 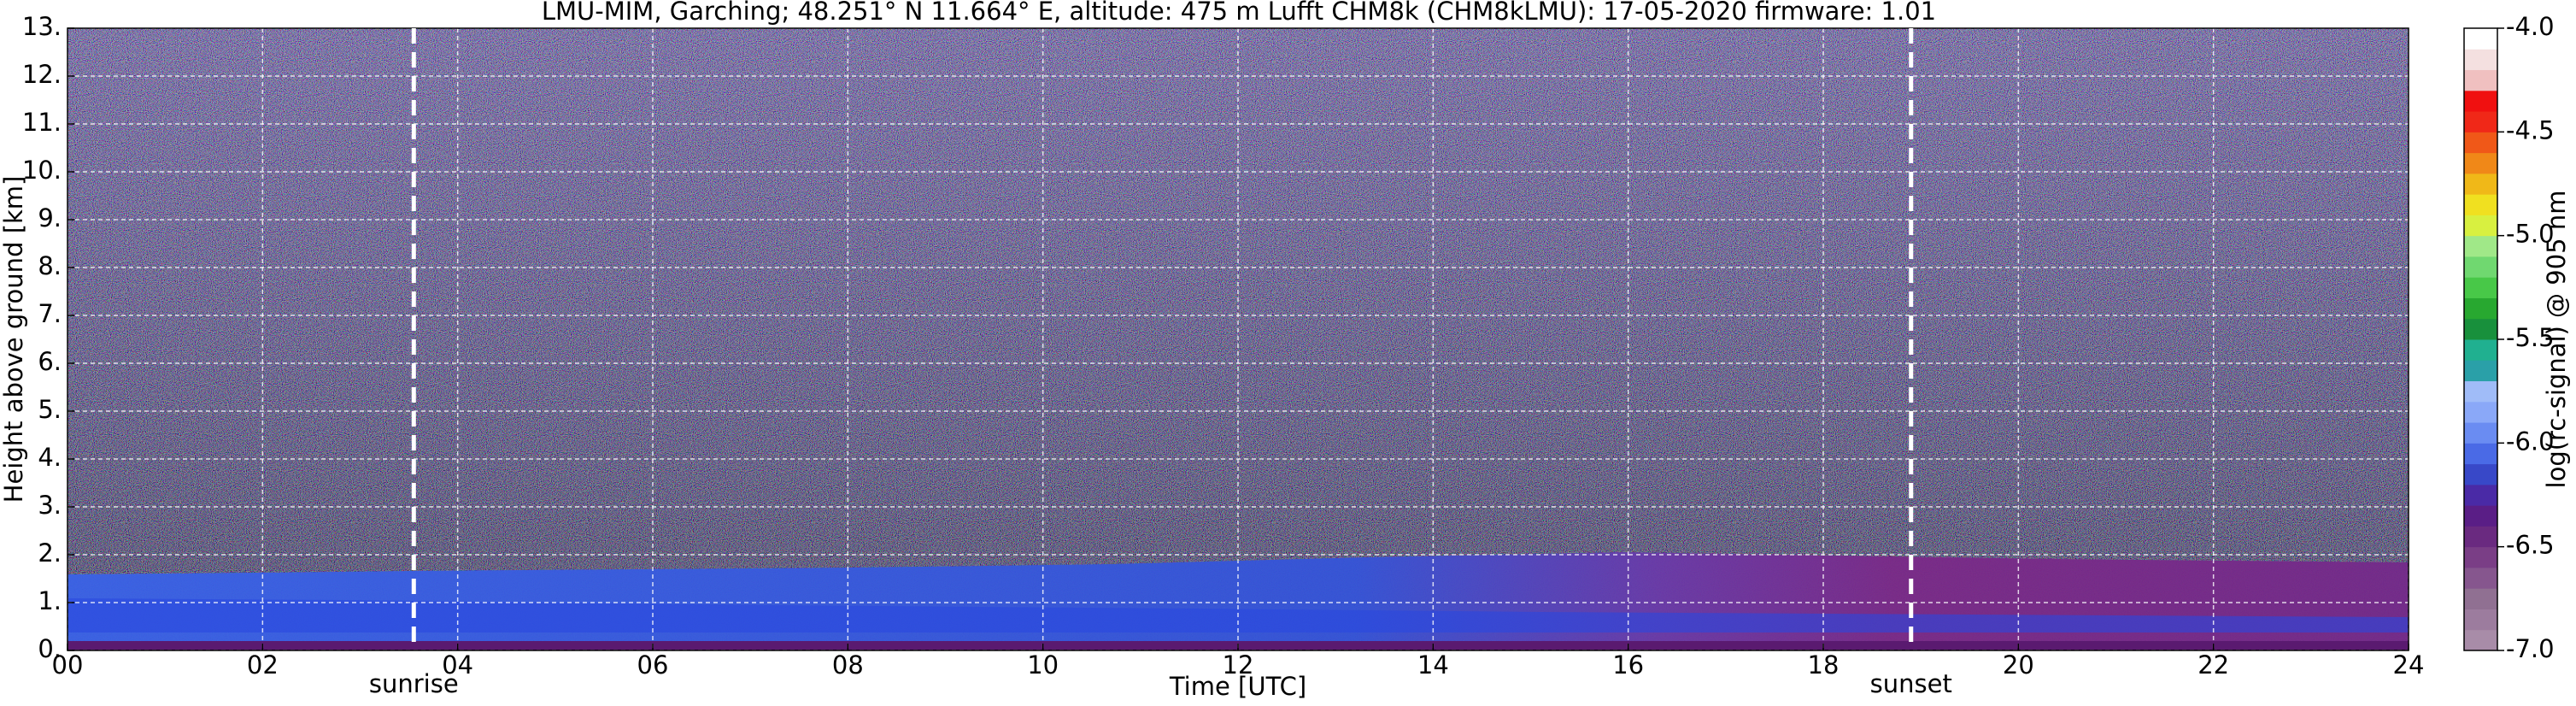 What do you see at coordinates (1911, 683) in the screenshot?
I see `annotation-label: sunset` at bounding box center [1911, 683].